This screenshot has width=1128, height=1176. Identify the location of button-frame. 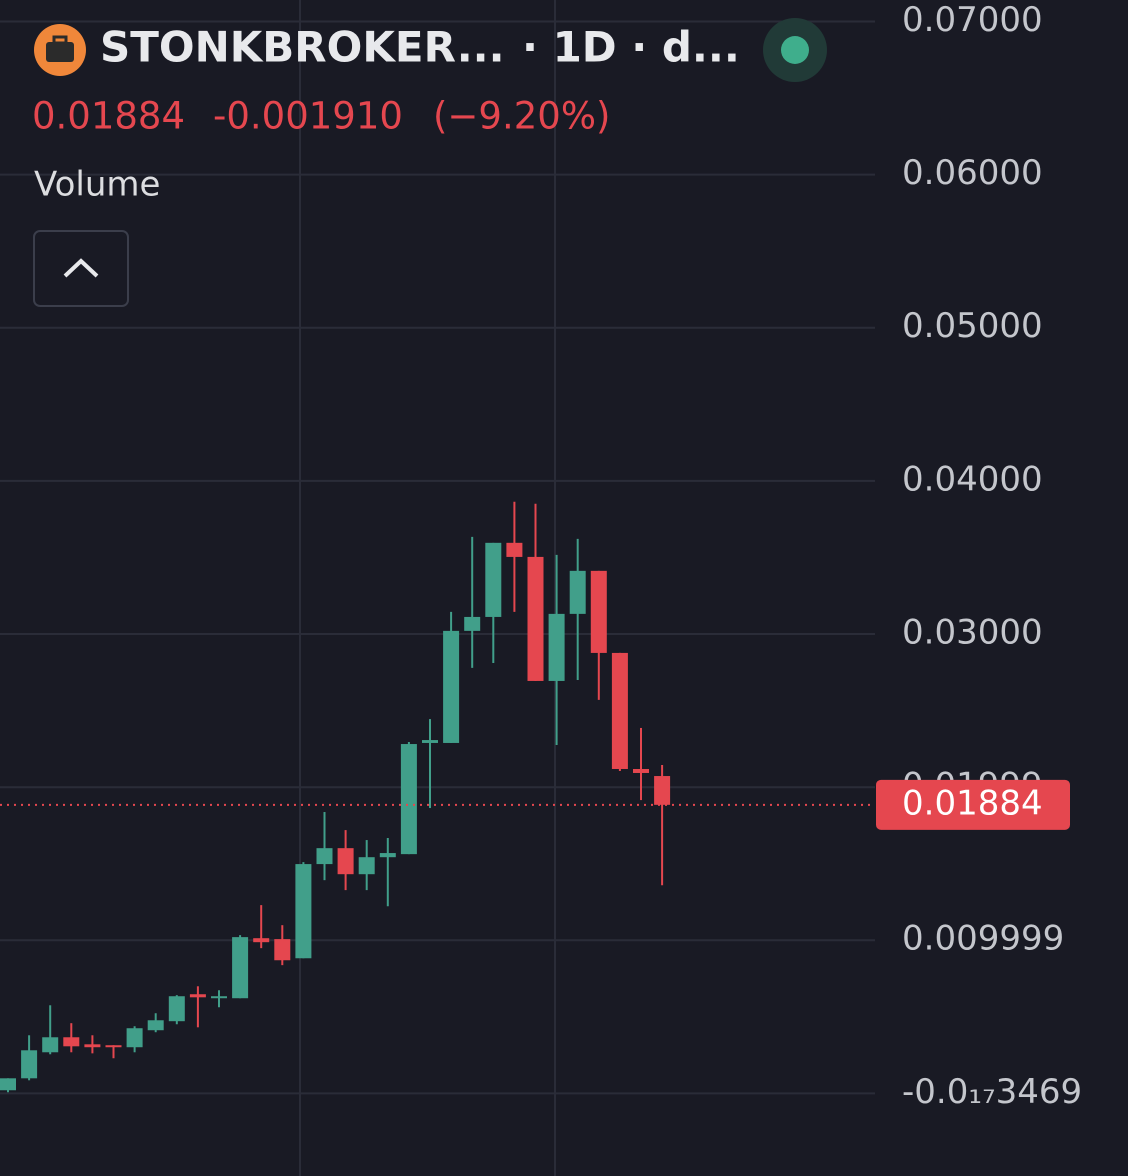
(81, 268).